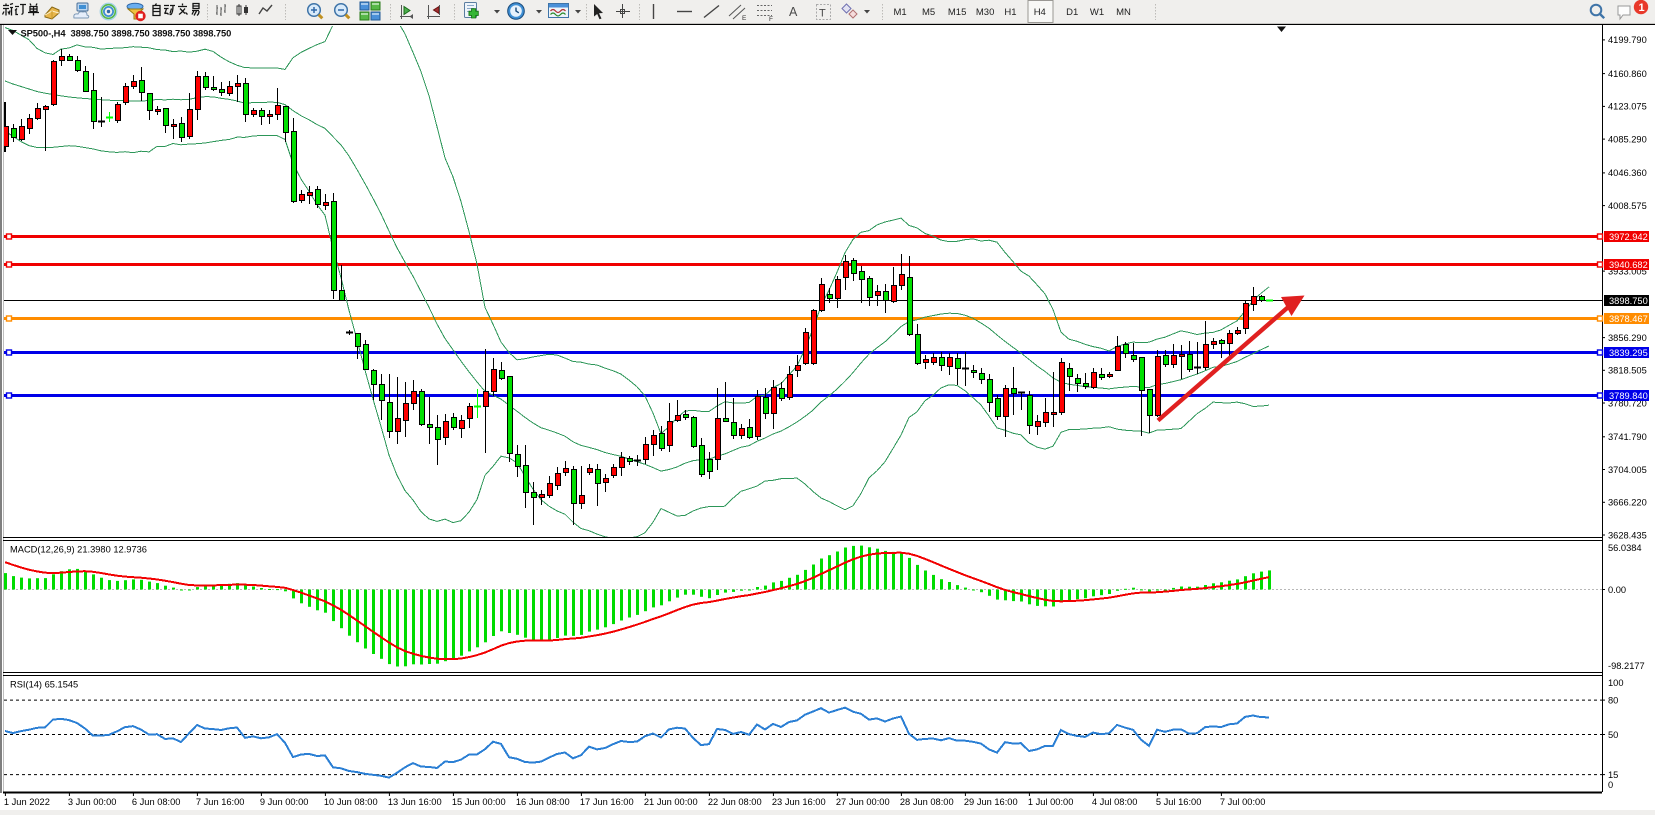 The image size is (1655, 815). What do you see at coordinates (415, 802) in the screenshot?
I see `svg-text: 13 Jun 16:00` at bounding box center [415, 802].